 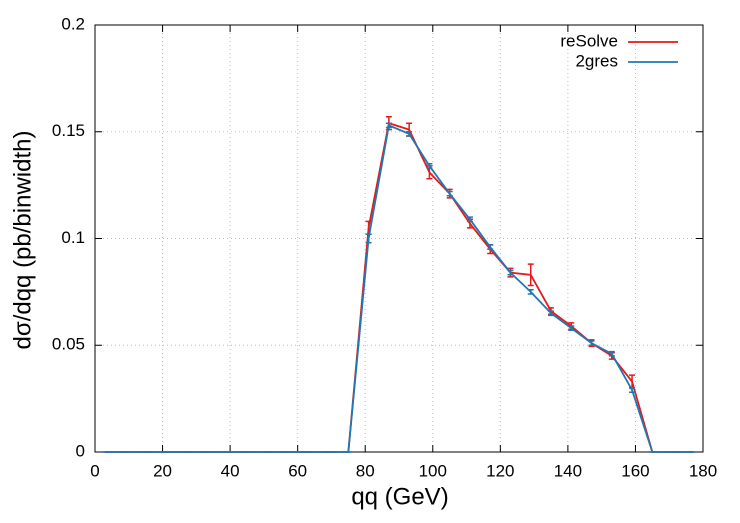 What do you see at coordinates (589, 40) in the screenshot?
I see `legend-label: reSolve` at bounding box center [589, 40].